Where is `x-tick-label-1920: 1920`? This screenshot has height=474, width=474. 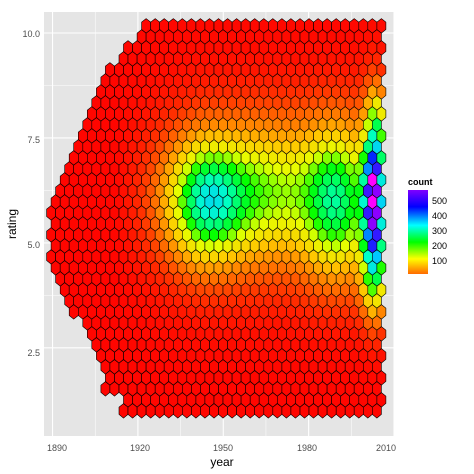 x-tick-label-1920: 1920 is located at coordinates (140, 448).